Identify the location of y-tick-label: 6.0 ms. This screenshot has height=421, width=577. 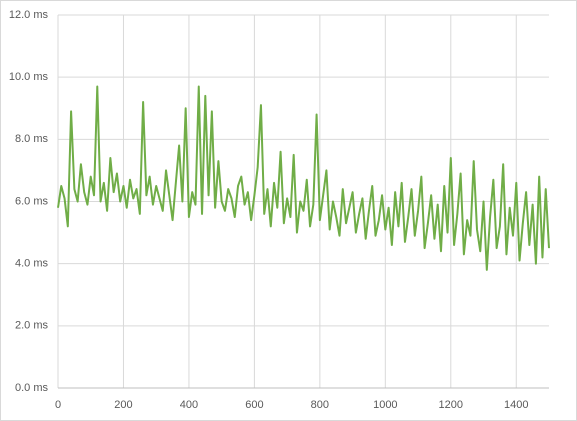
(32, 201).